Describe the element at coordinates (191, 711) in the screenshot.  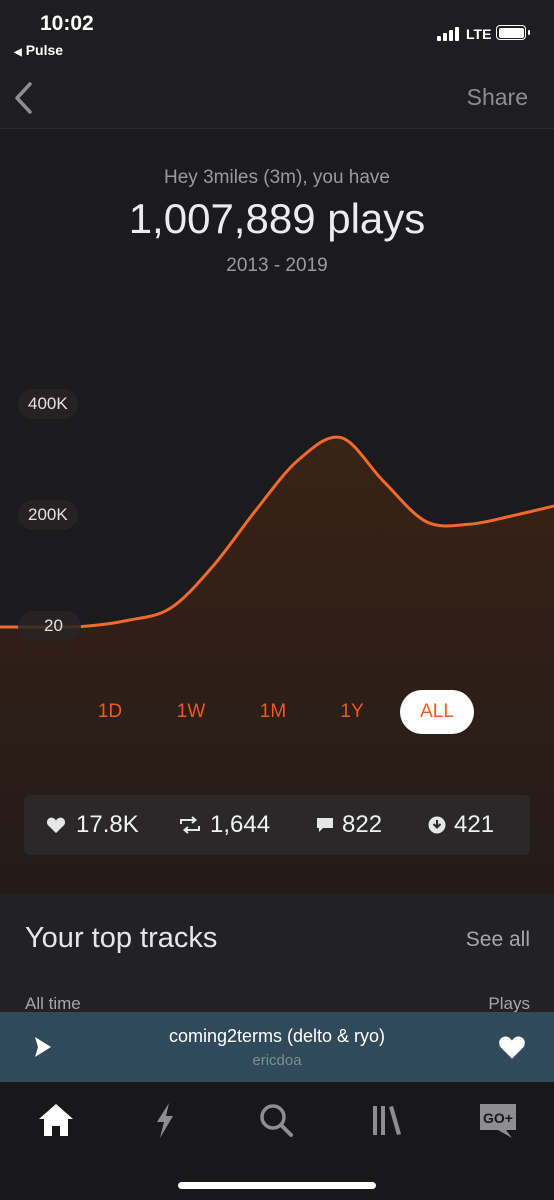
I see `period-tab-1w: 1W` at that location.